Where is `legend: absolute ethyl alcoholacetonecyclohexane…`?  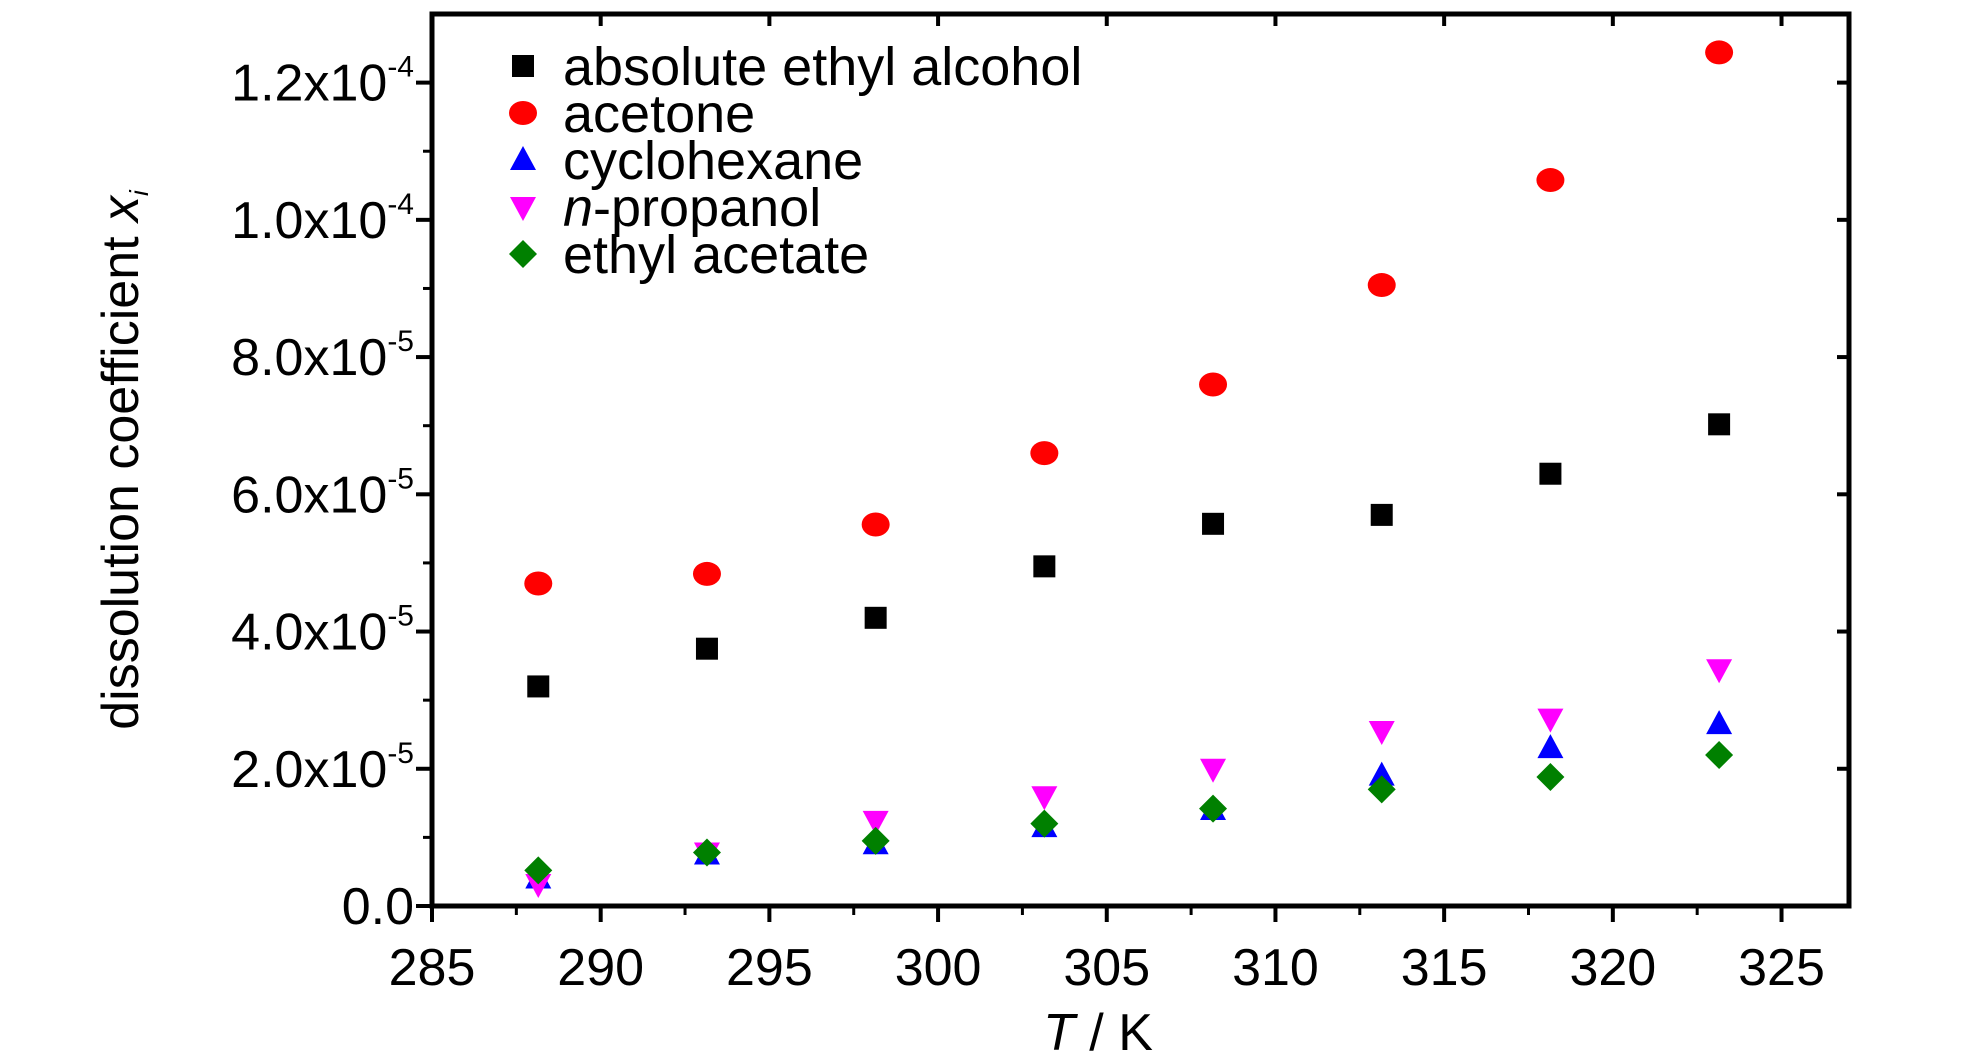
legend: absolute ethyl alcoholacetonecyclohexane… is located at coordinates (795, 161).